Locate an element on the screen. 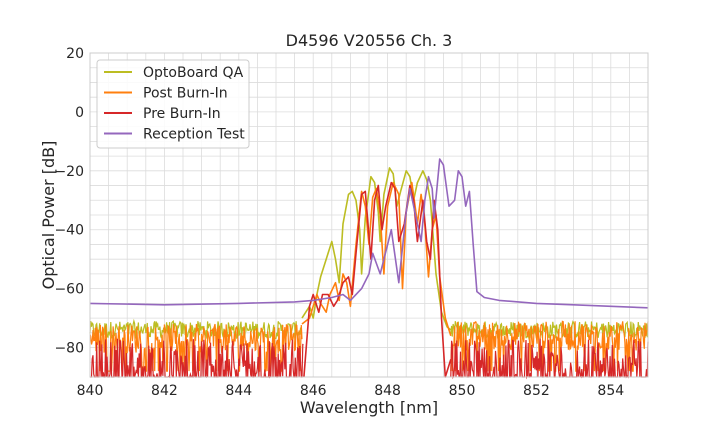 This screenshot has height=432, width=720. y-axis-label: Optical Power [dB] is located at coordinates (48, 215).